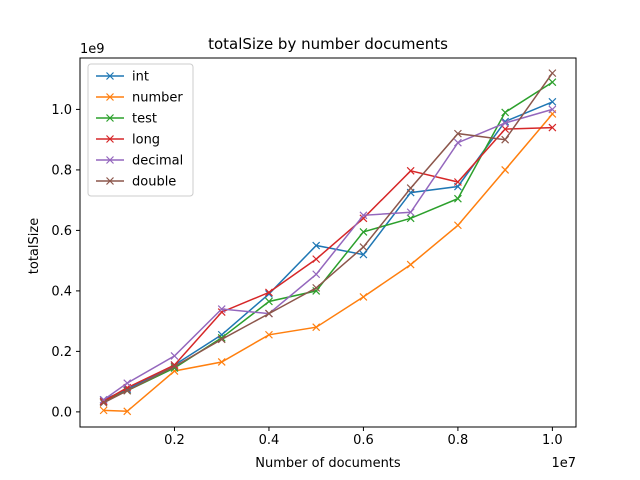 The height and width of the screenshot is (480, 640). I want to click on x-tick-label: 0.8, so click(458, 440).